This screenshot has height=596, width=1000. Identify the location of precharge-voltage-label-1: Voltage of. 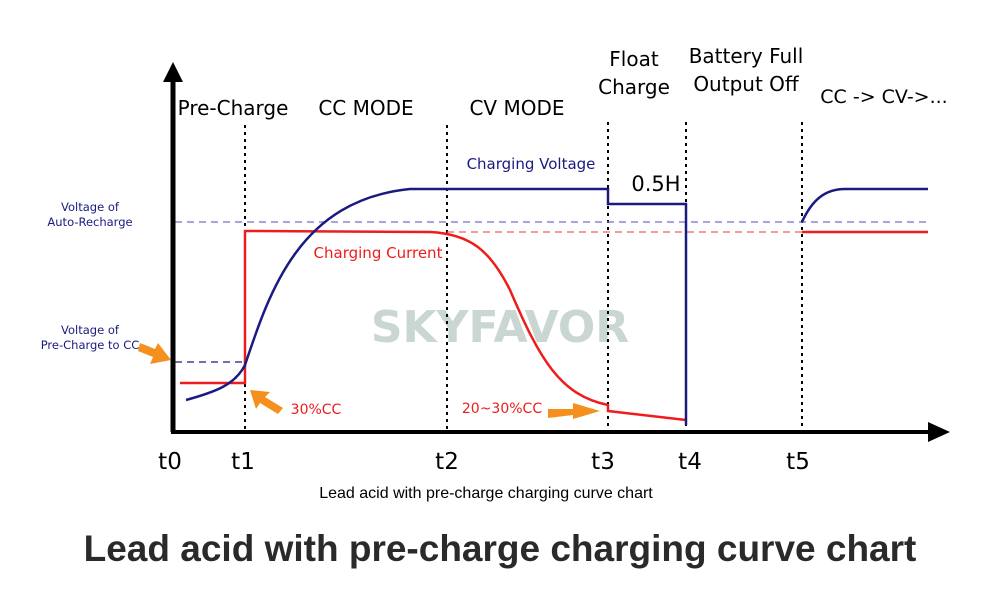
(90, 330).